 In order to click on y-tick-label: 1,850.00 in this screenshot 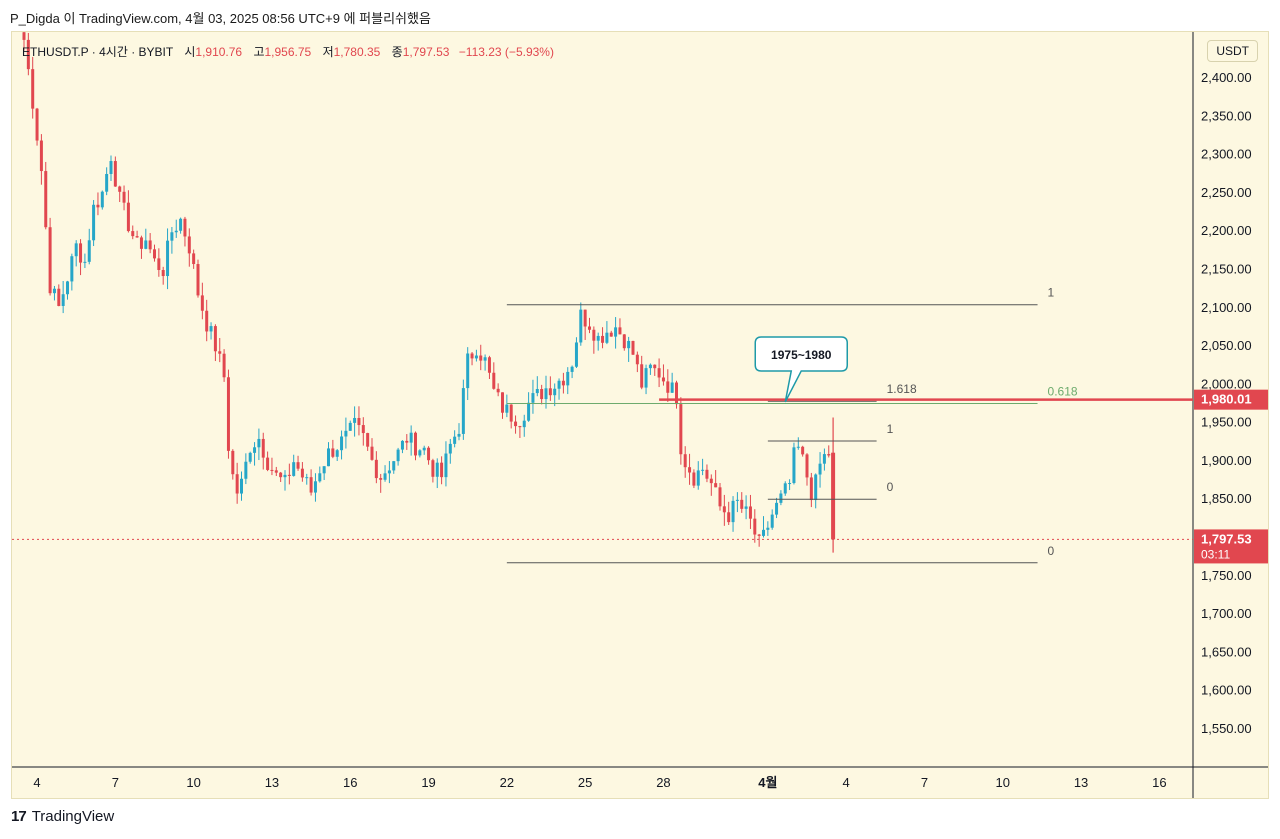, I will do `click(1226, 498)`.